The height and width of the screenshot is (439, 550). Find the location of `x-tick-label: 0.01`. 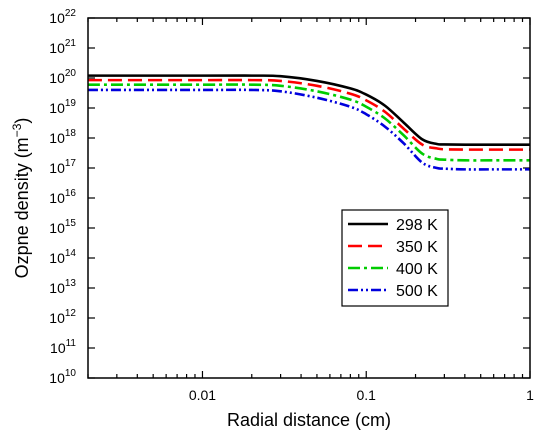

x-tick-label: 0.01 is located at coordinates (202, 395).